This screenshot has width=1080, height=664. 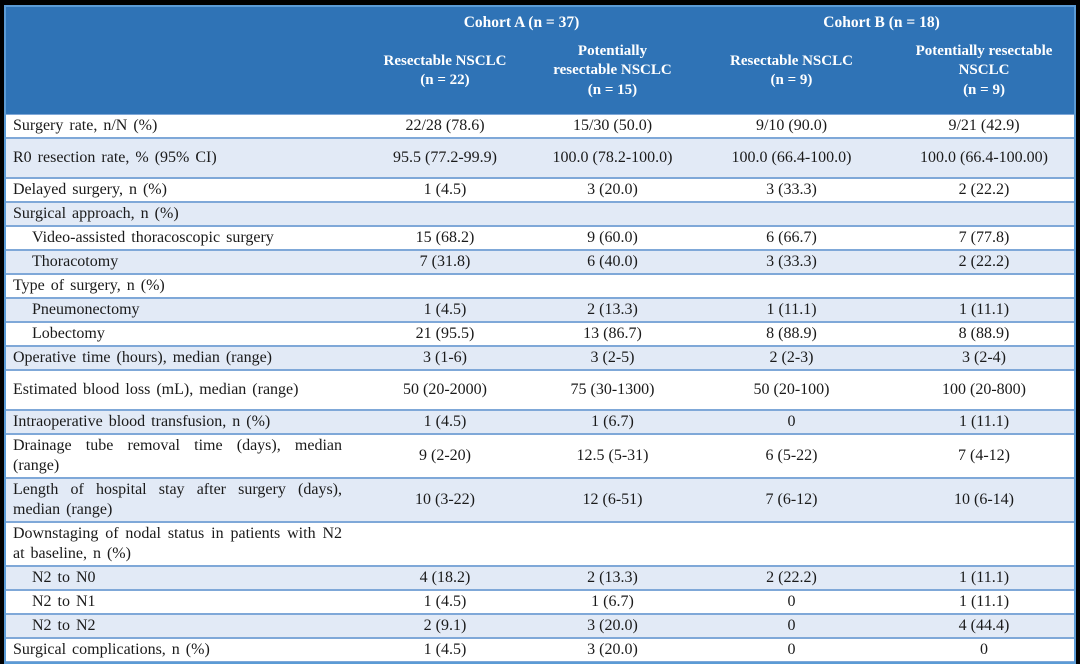 What do you see at coordinates (612, 334) in the screenshot?
I see `cell-value: 13 (86.7)` at bounding box center [612, 334].